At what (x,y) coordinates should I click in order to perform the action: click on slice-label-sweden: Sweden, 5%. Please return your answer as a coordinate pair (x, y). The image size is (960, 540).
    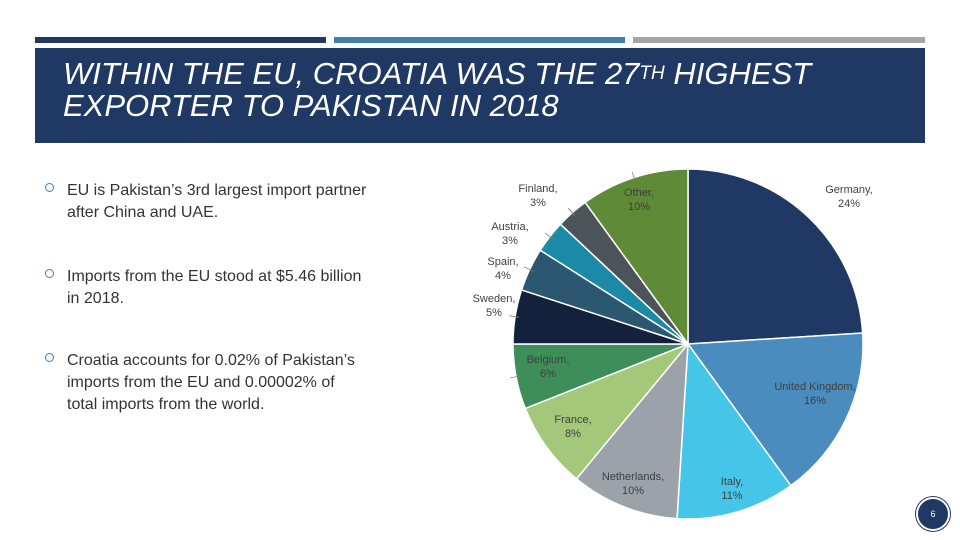
    Looking at the image, I should click on (494, 306).